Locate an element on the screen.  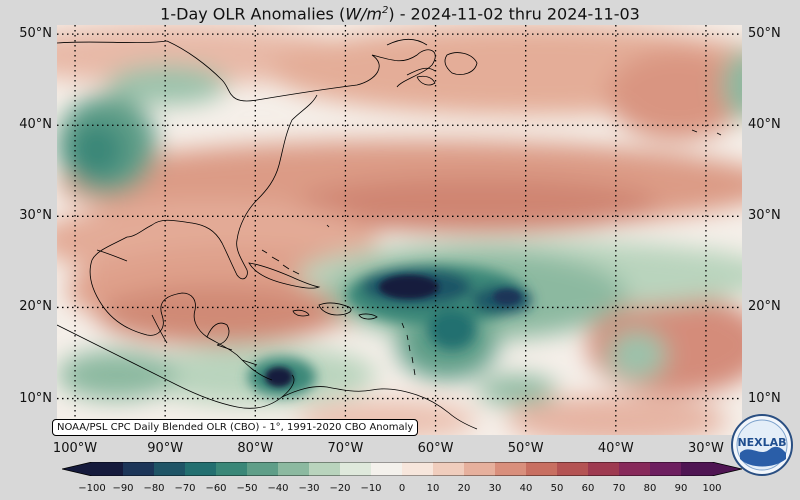
latitude-label-left: 40°N is located at coordinates (35, 125).